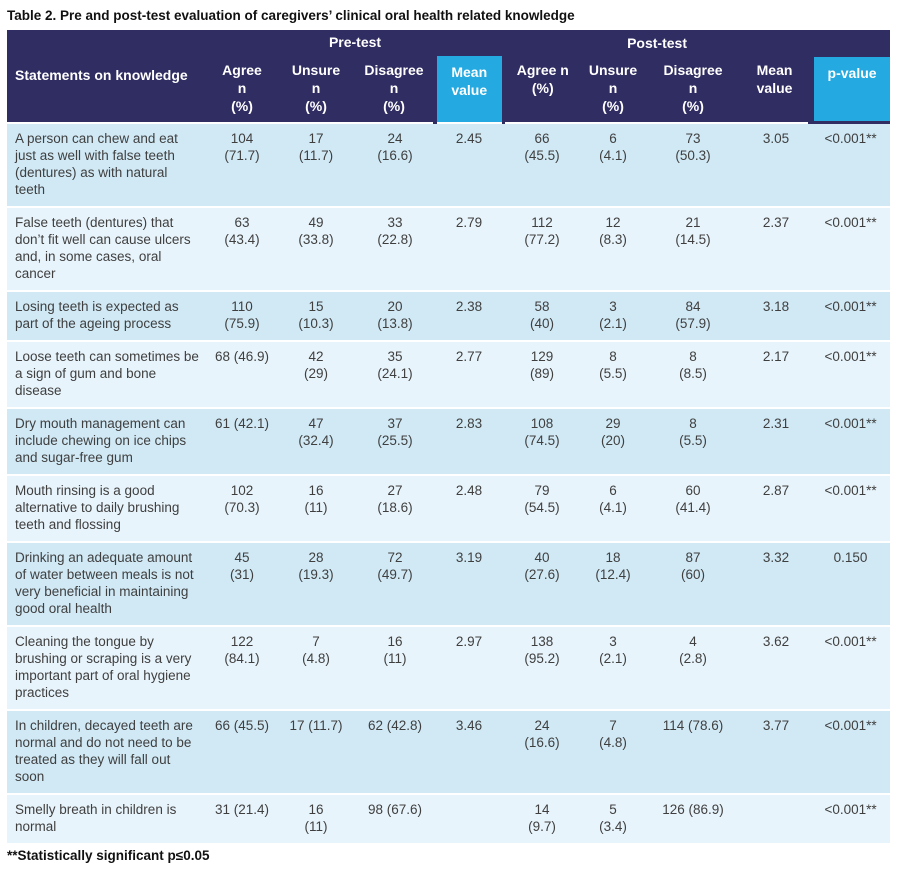 The height and width of the screenshot is (873, 897). Describe the element at coordinates (469, 248) in the screenshot. I see `pre-mean-cell: 2.79` at that location.